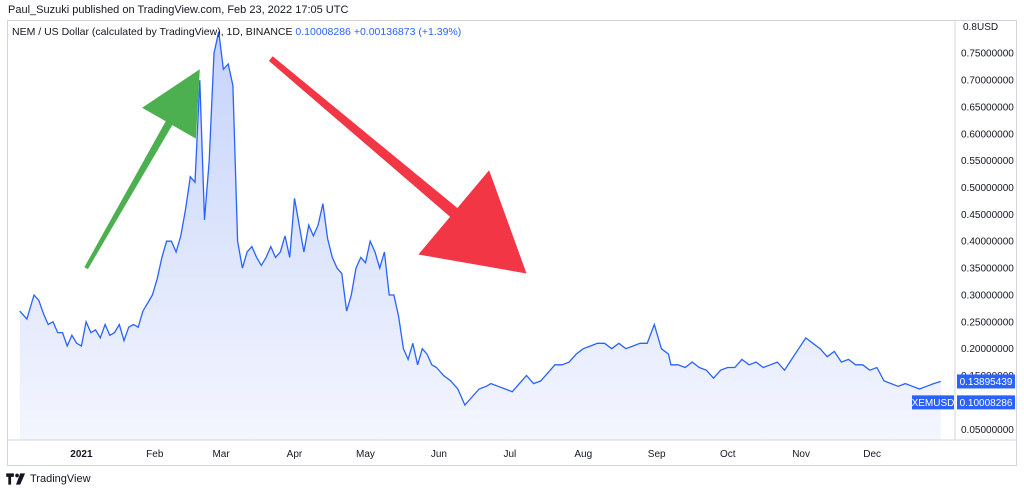 This screenshot has width=1024, height=491. What do you see at coordinates (16, 479) in the screenshot?
I see `tradingview-logo-icon` at bounding box center [16, 479].